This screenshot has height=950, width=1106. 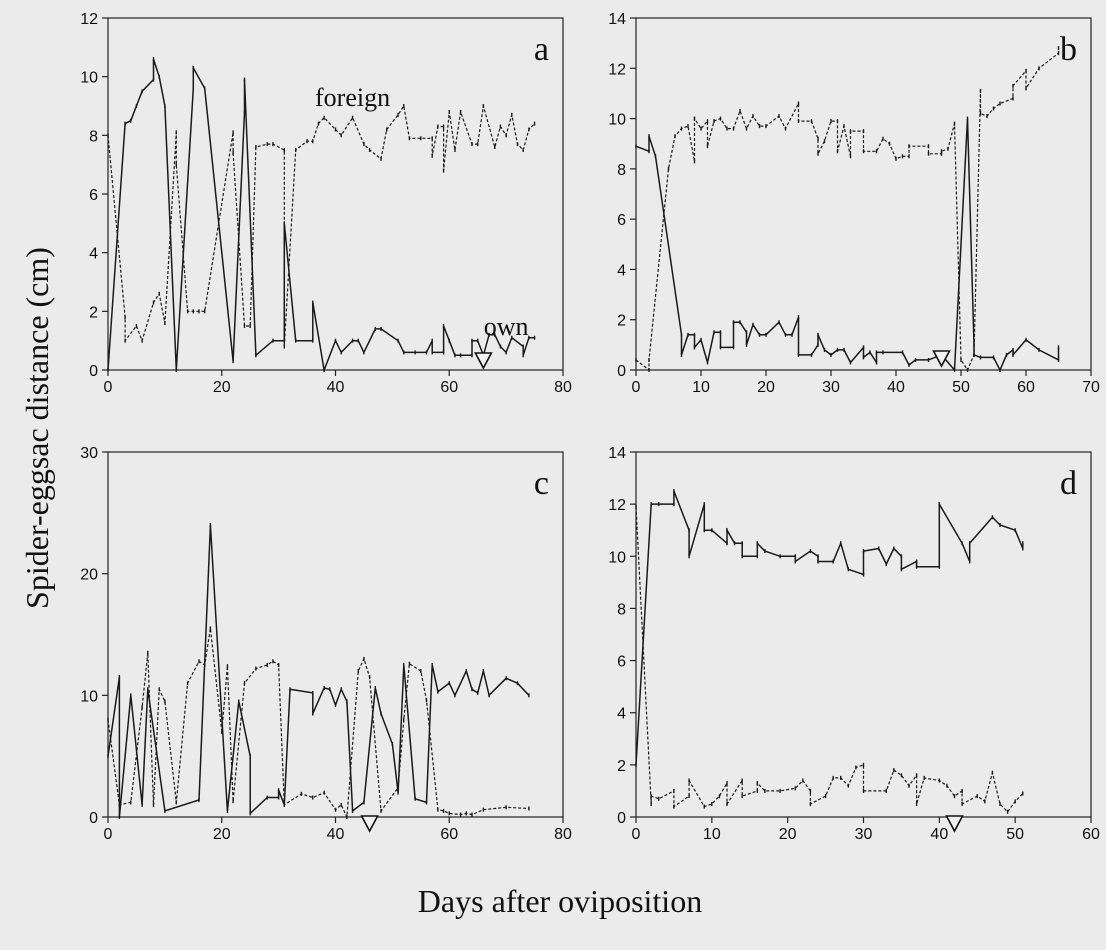 I want to click on panel-letter: b, so click(x=1068, y=49).